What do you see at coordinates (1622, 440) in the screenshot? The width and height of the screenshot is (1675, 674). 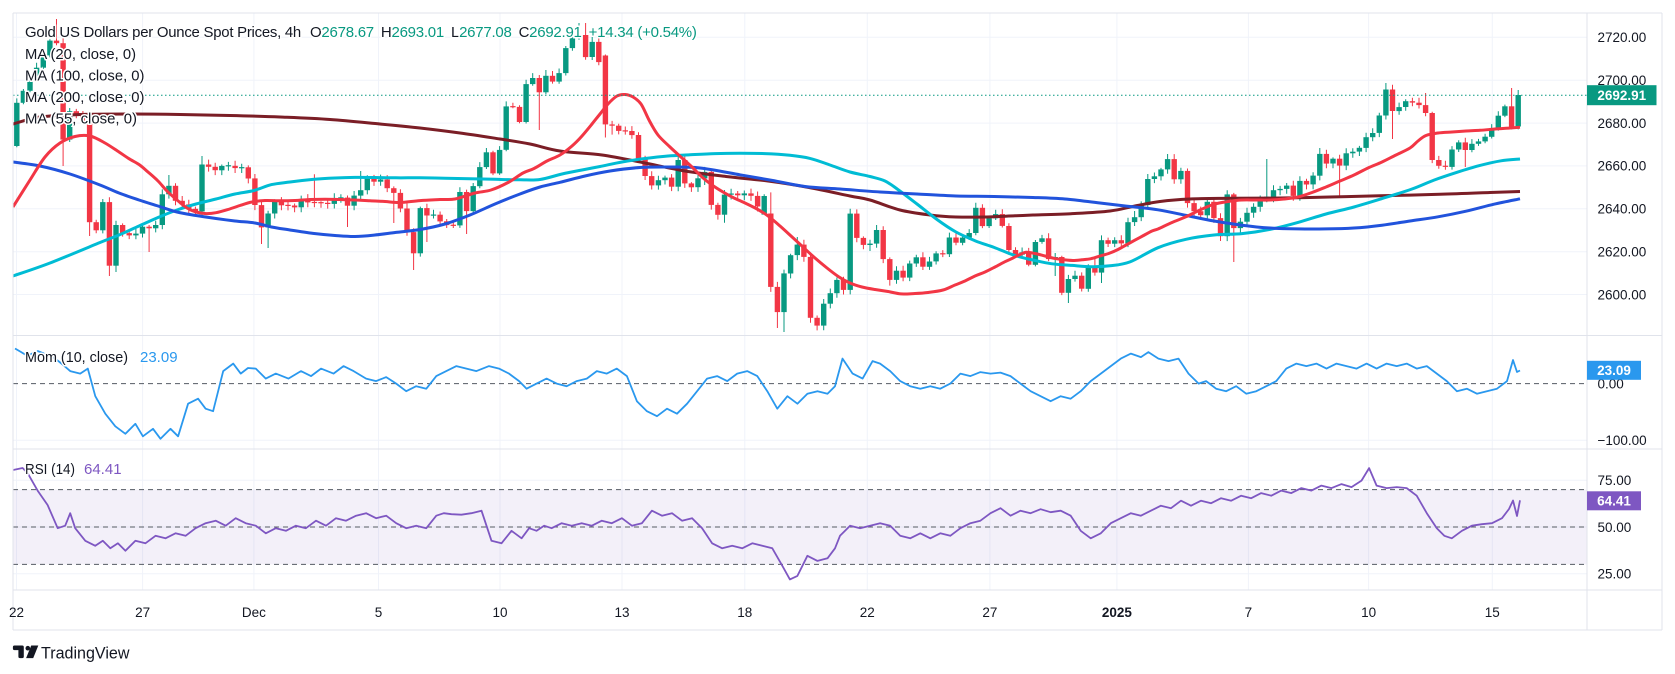 I see `svg-text: −100.00` at bounding box center [1622, 440].